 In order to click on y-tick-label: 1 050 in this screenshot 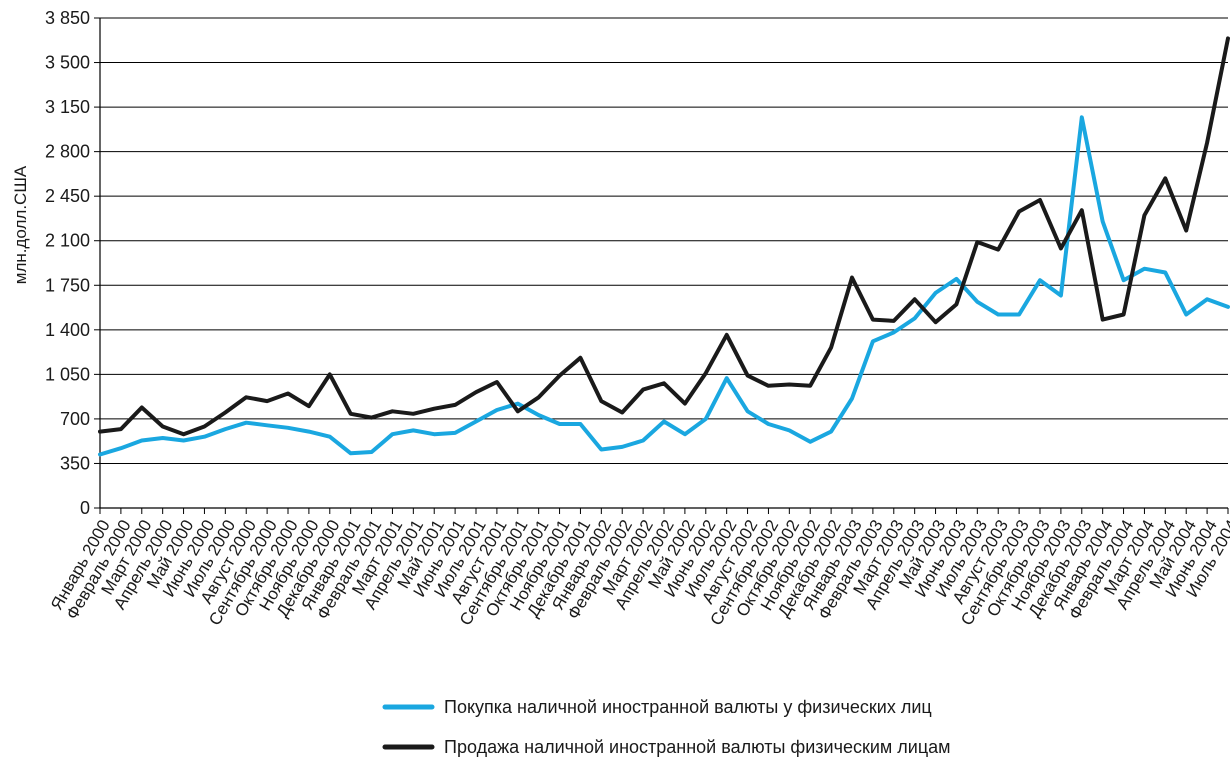, I will do `click(67, 374)`.